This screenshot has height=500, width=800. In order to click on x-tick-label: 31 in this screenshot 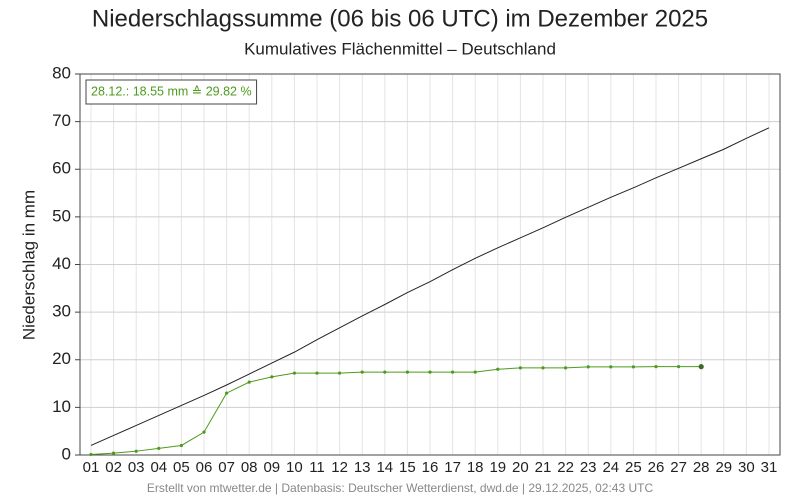, I will do `click(769, 467)`.